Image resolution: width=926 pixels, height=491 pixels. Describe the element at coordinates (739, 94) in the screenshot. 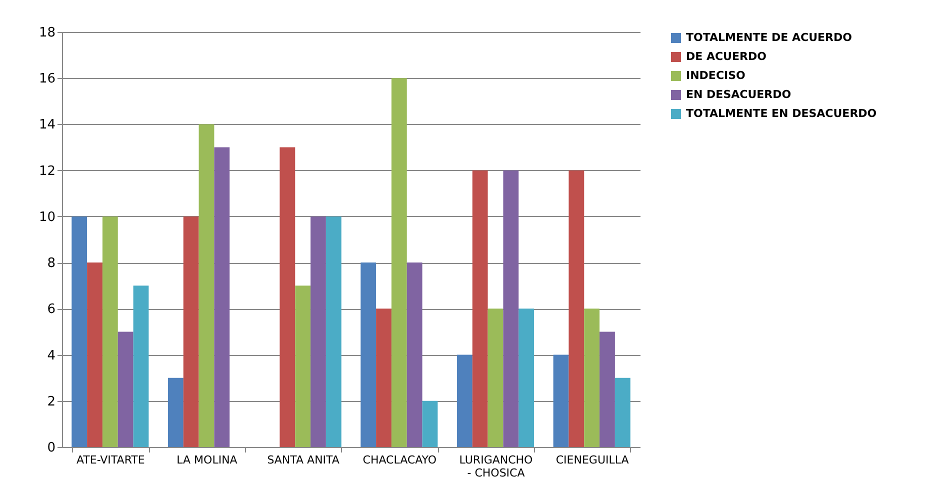

I see `legend-label: EN DESACUERDO` at that location.